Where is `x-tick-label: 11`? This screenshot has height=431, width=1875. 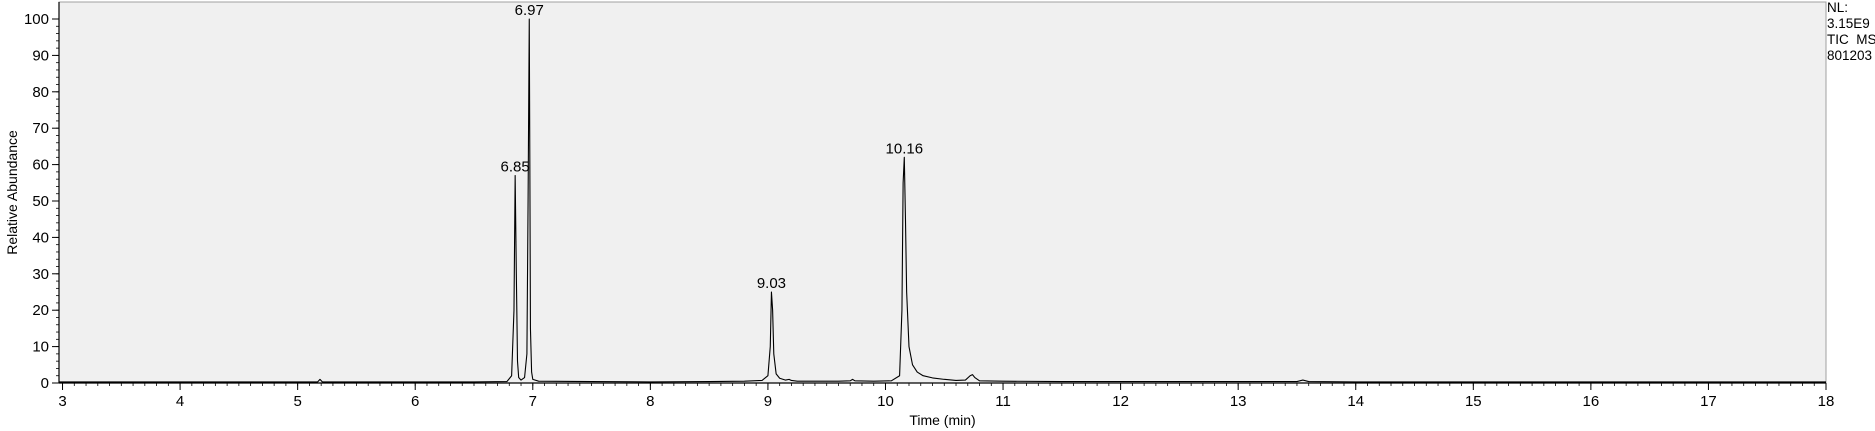
x-tick-label: 11 is located at coordinates (1003, 401).